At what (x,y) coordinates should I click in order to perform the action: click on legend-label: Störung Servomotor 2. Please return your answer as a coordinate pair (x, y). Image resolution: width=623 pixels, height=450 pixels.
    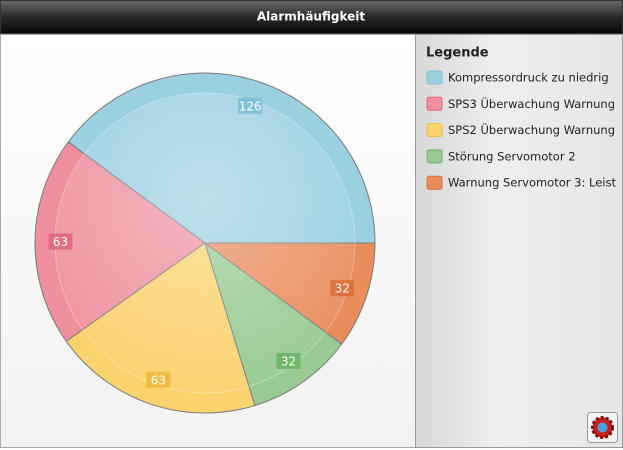
    Looking at the image, I should click on (512, 156).